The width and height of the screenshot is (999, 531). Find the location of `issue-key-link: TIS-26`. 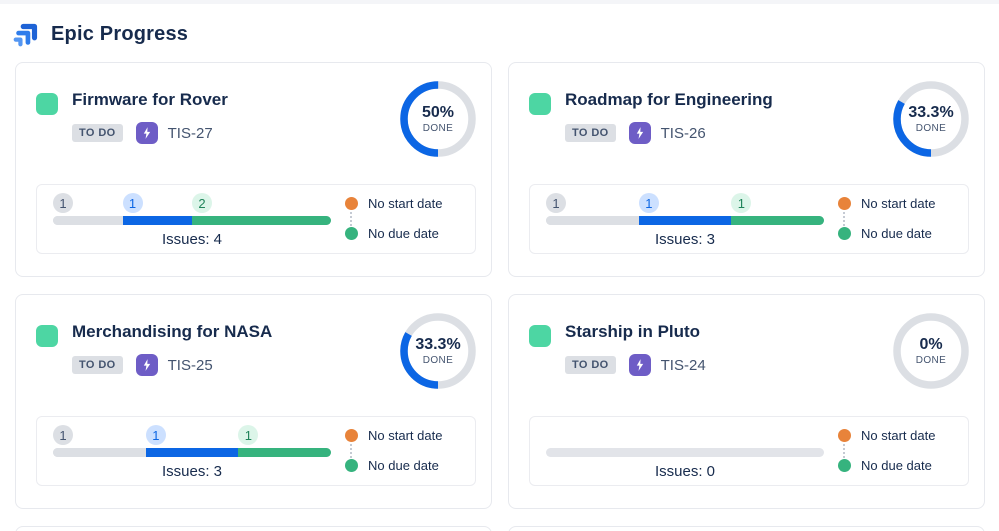

issue-key-link: TIS-26 is located at coordinates (683, 133).